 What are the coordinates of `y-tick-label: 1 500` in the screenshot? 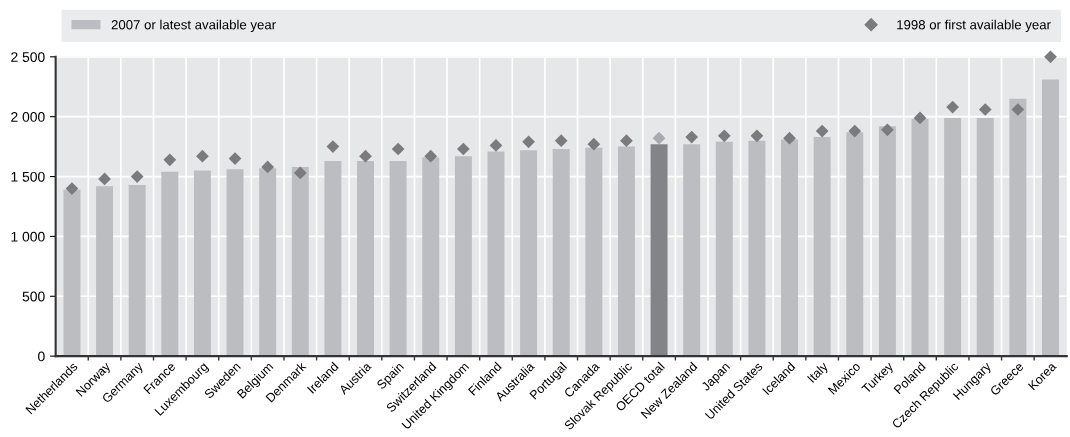 It's located at (28, 176).